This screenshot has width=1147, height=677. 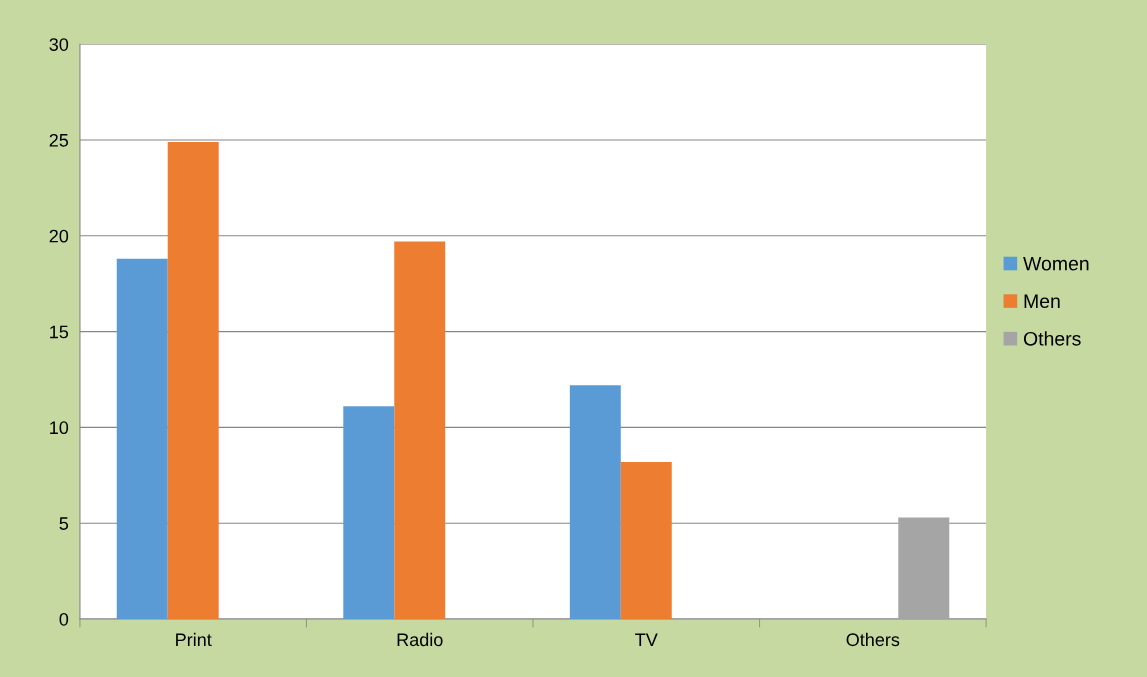 What do you see at coordinates (59, 140) in the screenshot?
I see `y-tick-label: 25` at bounding box center [59, 140].